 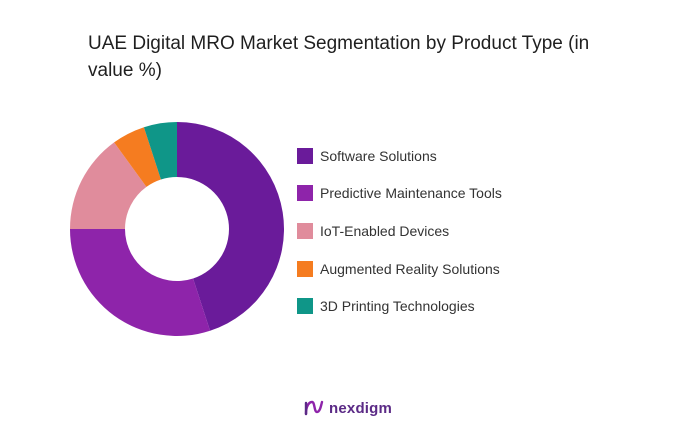 What do you see at coordinates (137, 157) in the screenshot?
I see `donut-slice-augmented-reality-solutions` at bounding box center [137, 157].